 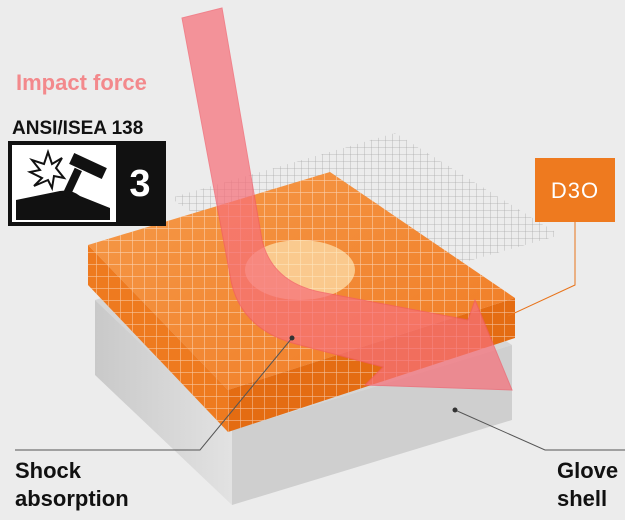 I want to click on label-line: Shock, so click(x=48, y=470).